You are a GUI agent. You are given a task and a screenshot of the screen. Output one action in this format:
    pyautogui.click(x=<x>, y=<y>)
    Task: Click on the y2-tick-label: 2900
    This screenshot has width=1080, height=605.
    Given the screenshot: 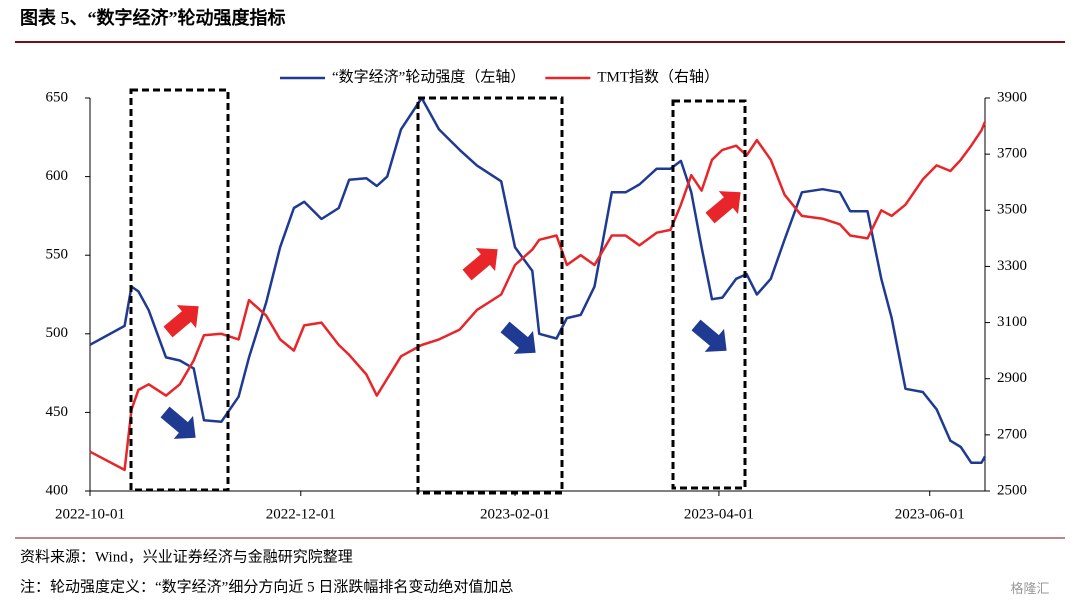 What is the action you would take?
    pyautogui.click(x=1012, y=378)
    